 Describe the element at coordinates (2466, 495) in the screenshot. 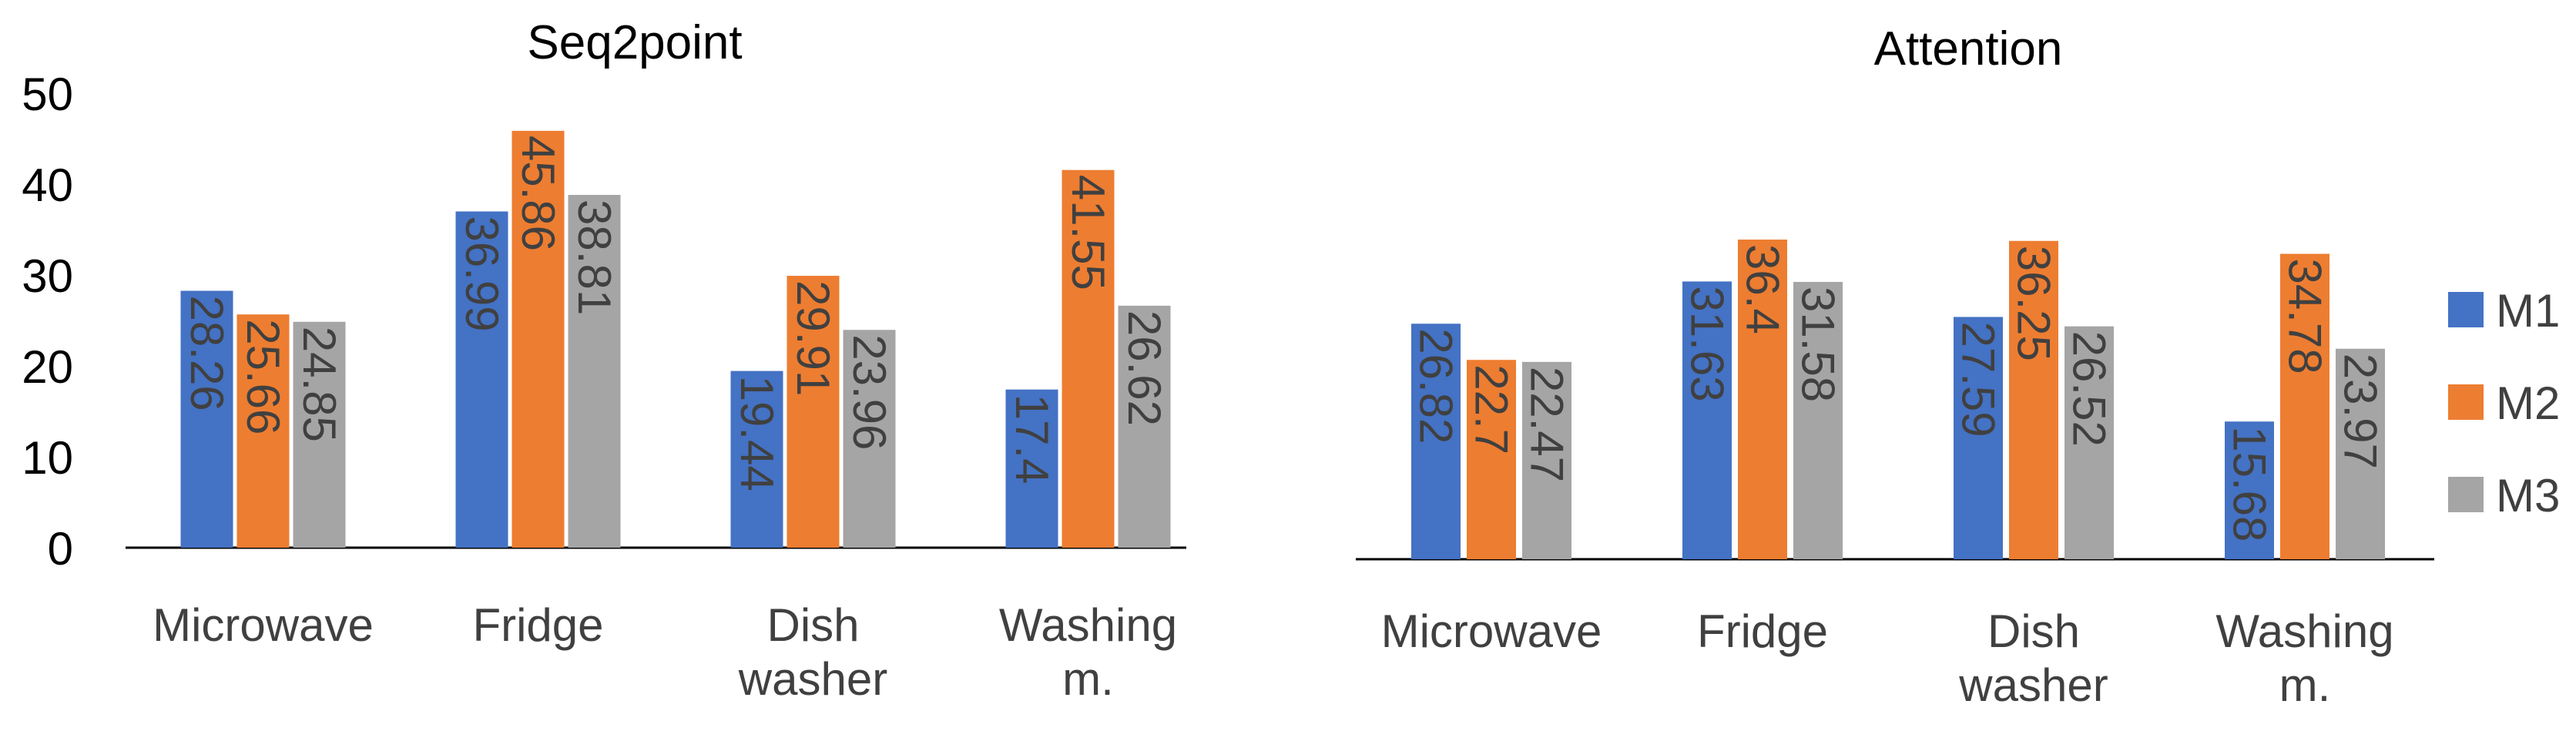

I see `legend-swatch-m3` at that location.